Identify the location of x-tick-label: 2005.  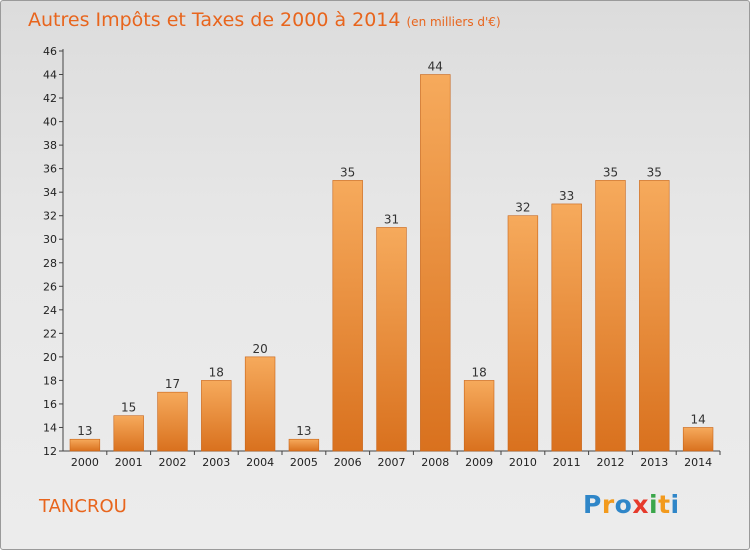
(304, 462).